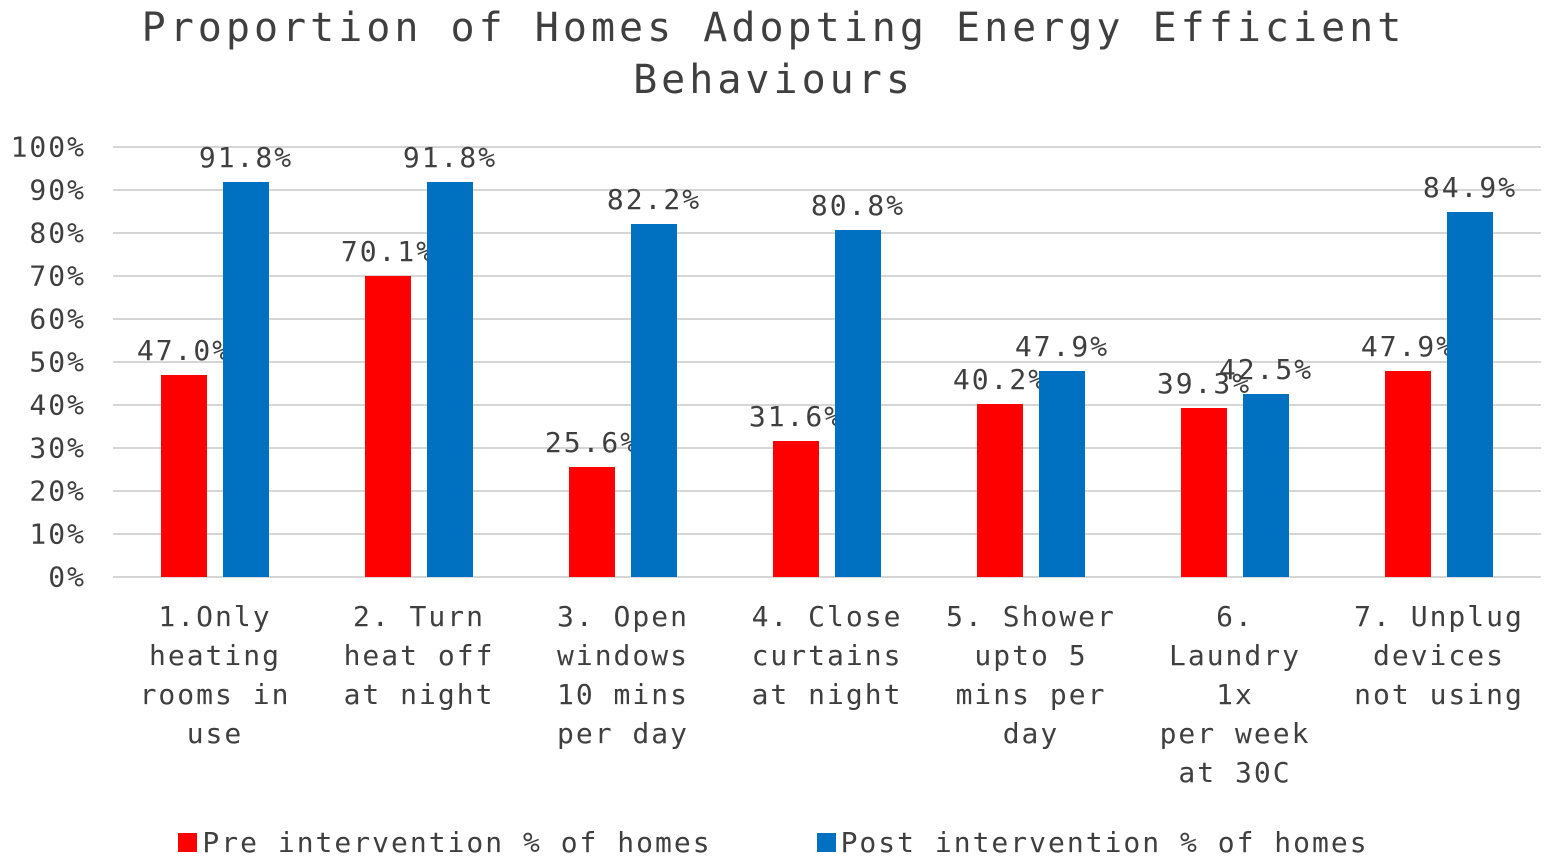 Image resolution: width=1547 pixels, height=861 pixels. I want to click on y-tick-40%: 40%, so click(57, 405).